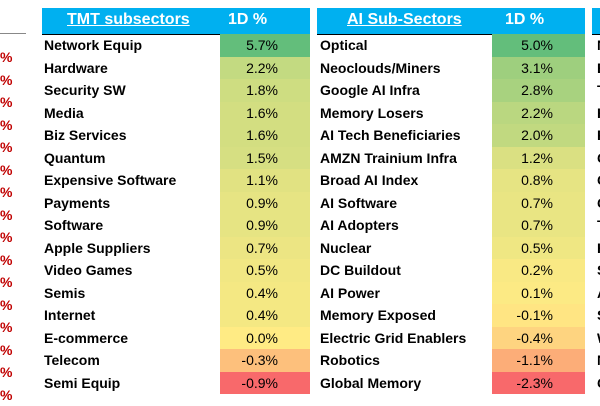 This screenshot has height=406, width=600. I want to click on left-cropped-header-rule, so click(13, 33).